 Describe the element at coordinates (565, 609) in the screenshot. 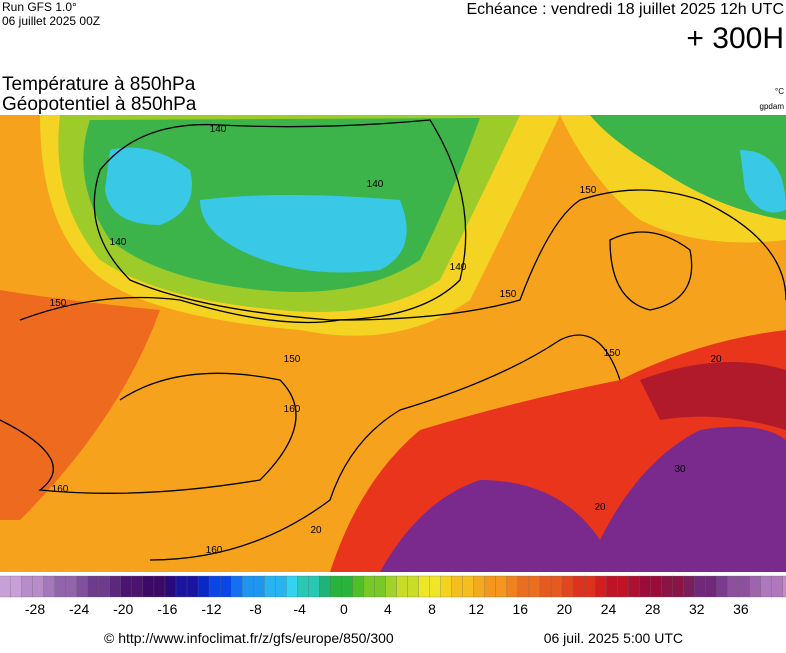

I see `colorbar-tick-label: 20` at that location.